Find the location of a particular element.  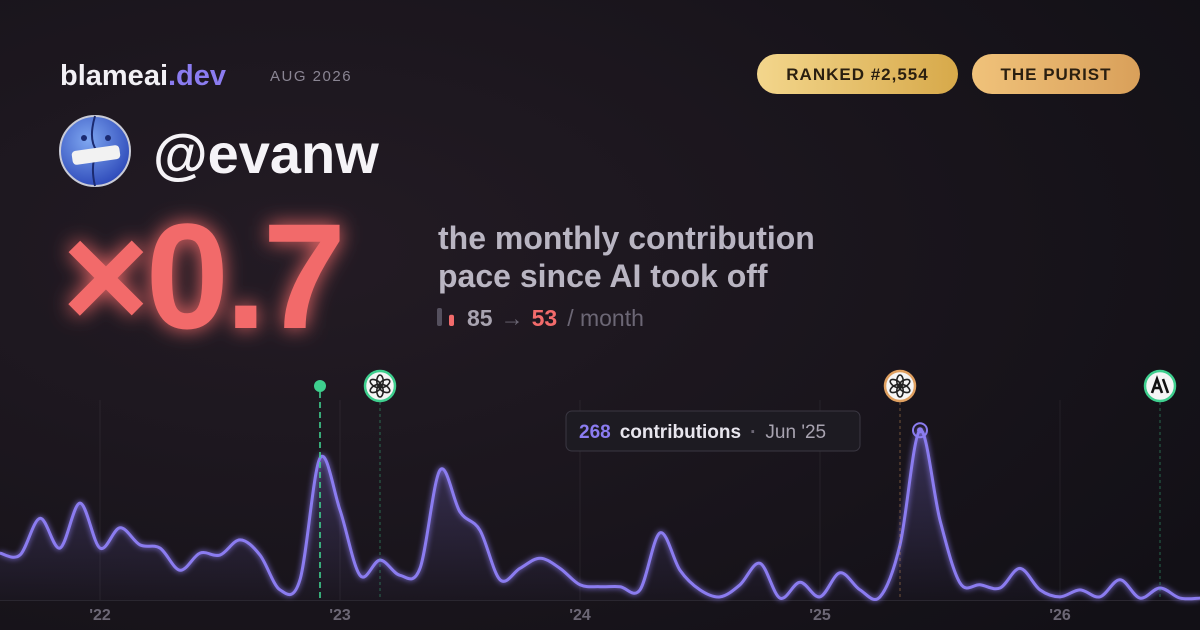

icon-glyph is located at coordinates (1160, 384).